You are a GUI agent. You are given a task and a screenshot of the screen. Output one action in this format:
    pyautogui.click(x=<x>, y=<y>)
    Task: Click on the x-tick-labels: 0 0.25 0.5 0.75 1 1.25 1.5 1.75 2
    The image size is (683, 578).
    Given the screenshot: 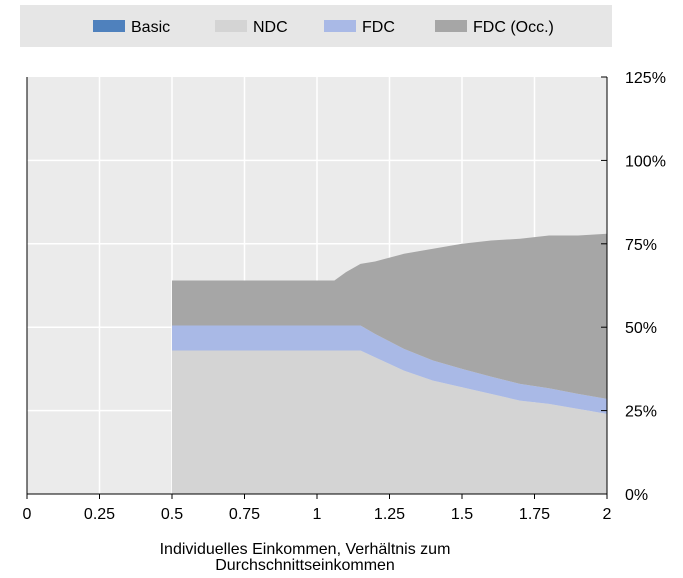 What is the action you would take?
    pyautogui.click(x=317, y=514)
    